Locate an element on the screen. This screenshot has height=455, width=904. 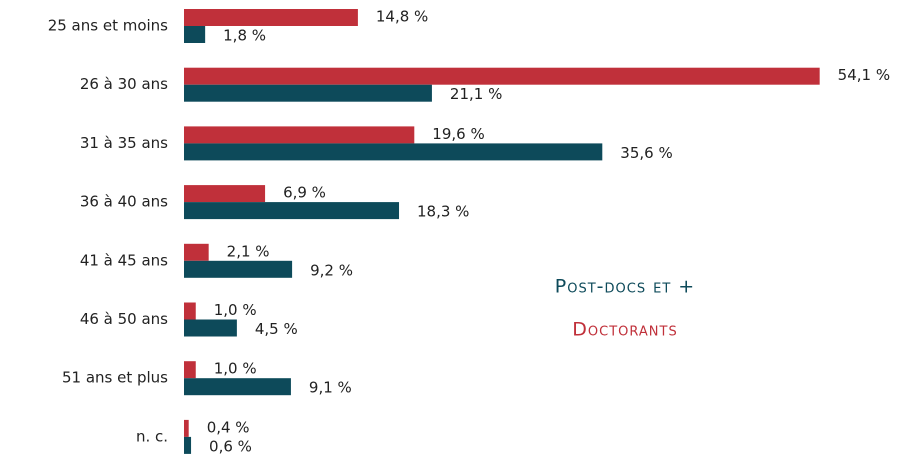
value-label: 9,1 % is located at coordinates (330, 388).